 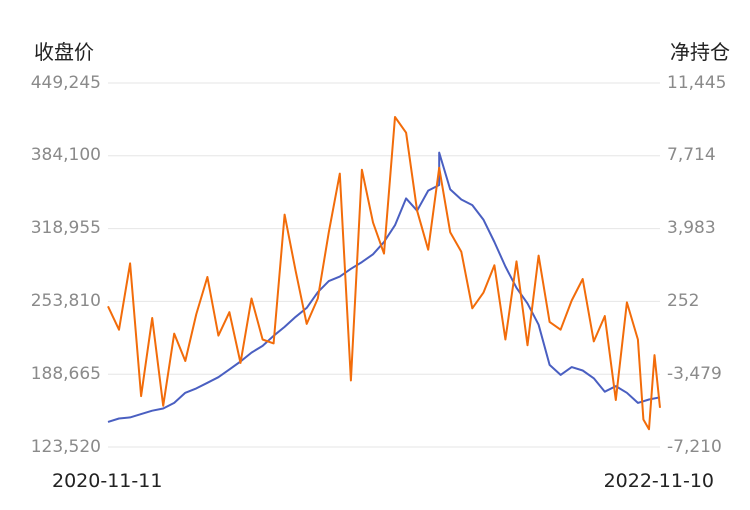 I want to click on y-tick-left: 188,665, so click(x=65, y=374).